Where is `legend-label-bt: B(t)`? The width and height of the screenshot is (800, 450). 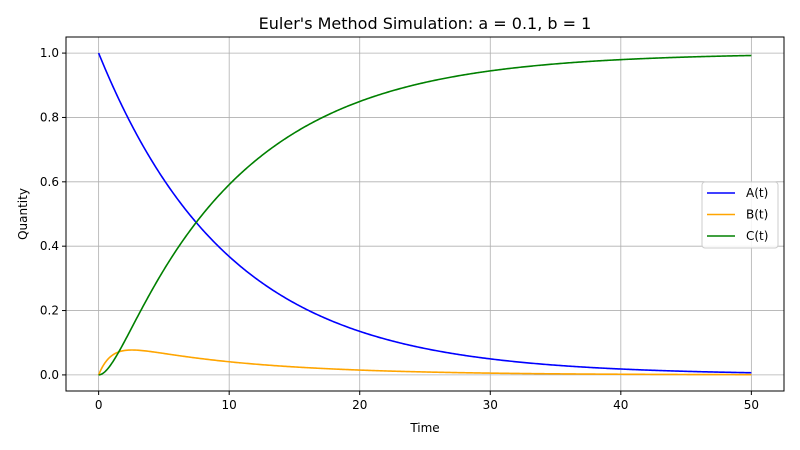 legend-label-bt: B(t) is located at coordinates (757, 215).